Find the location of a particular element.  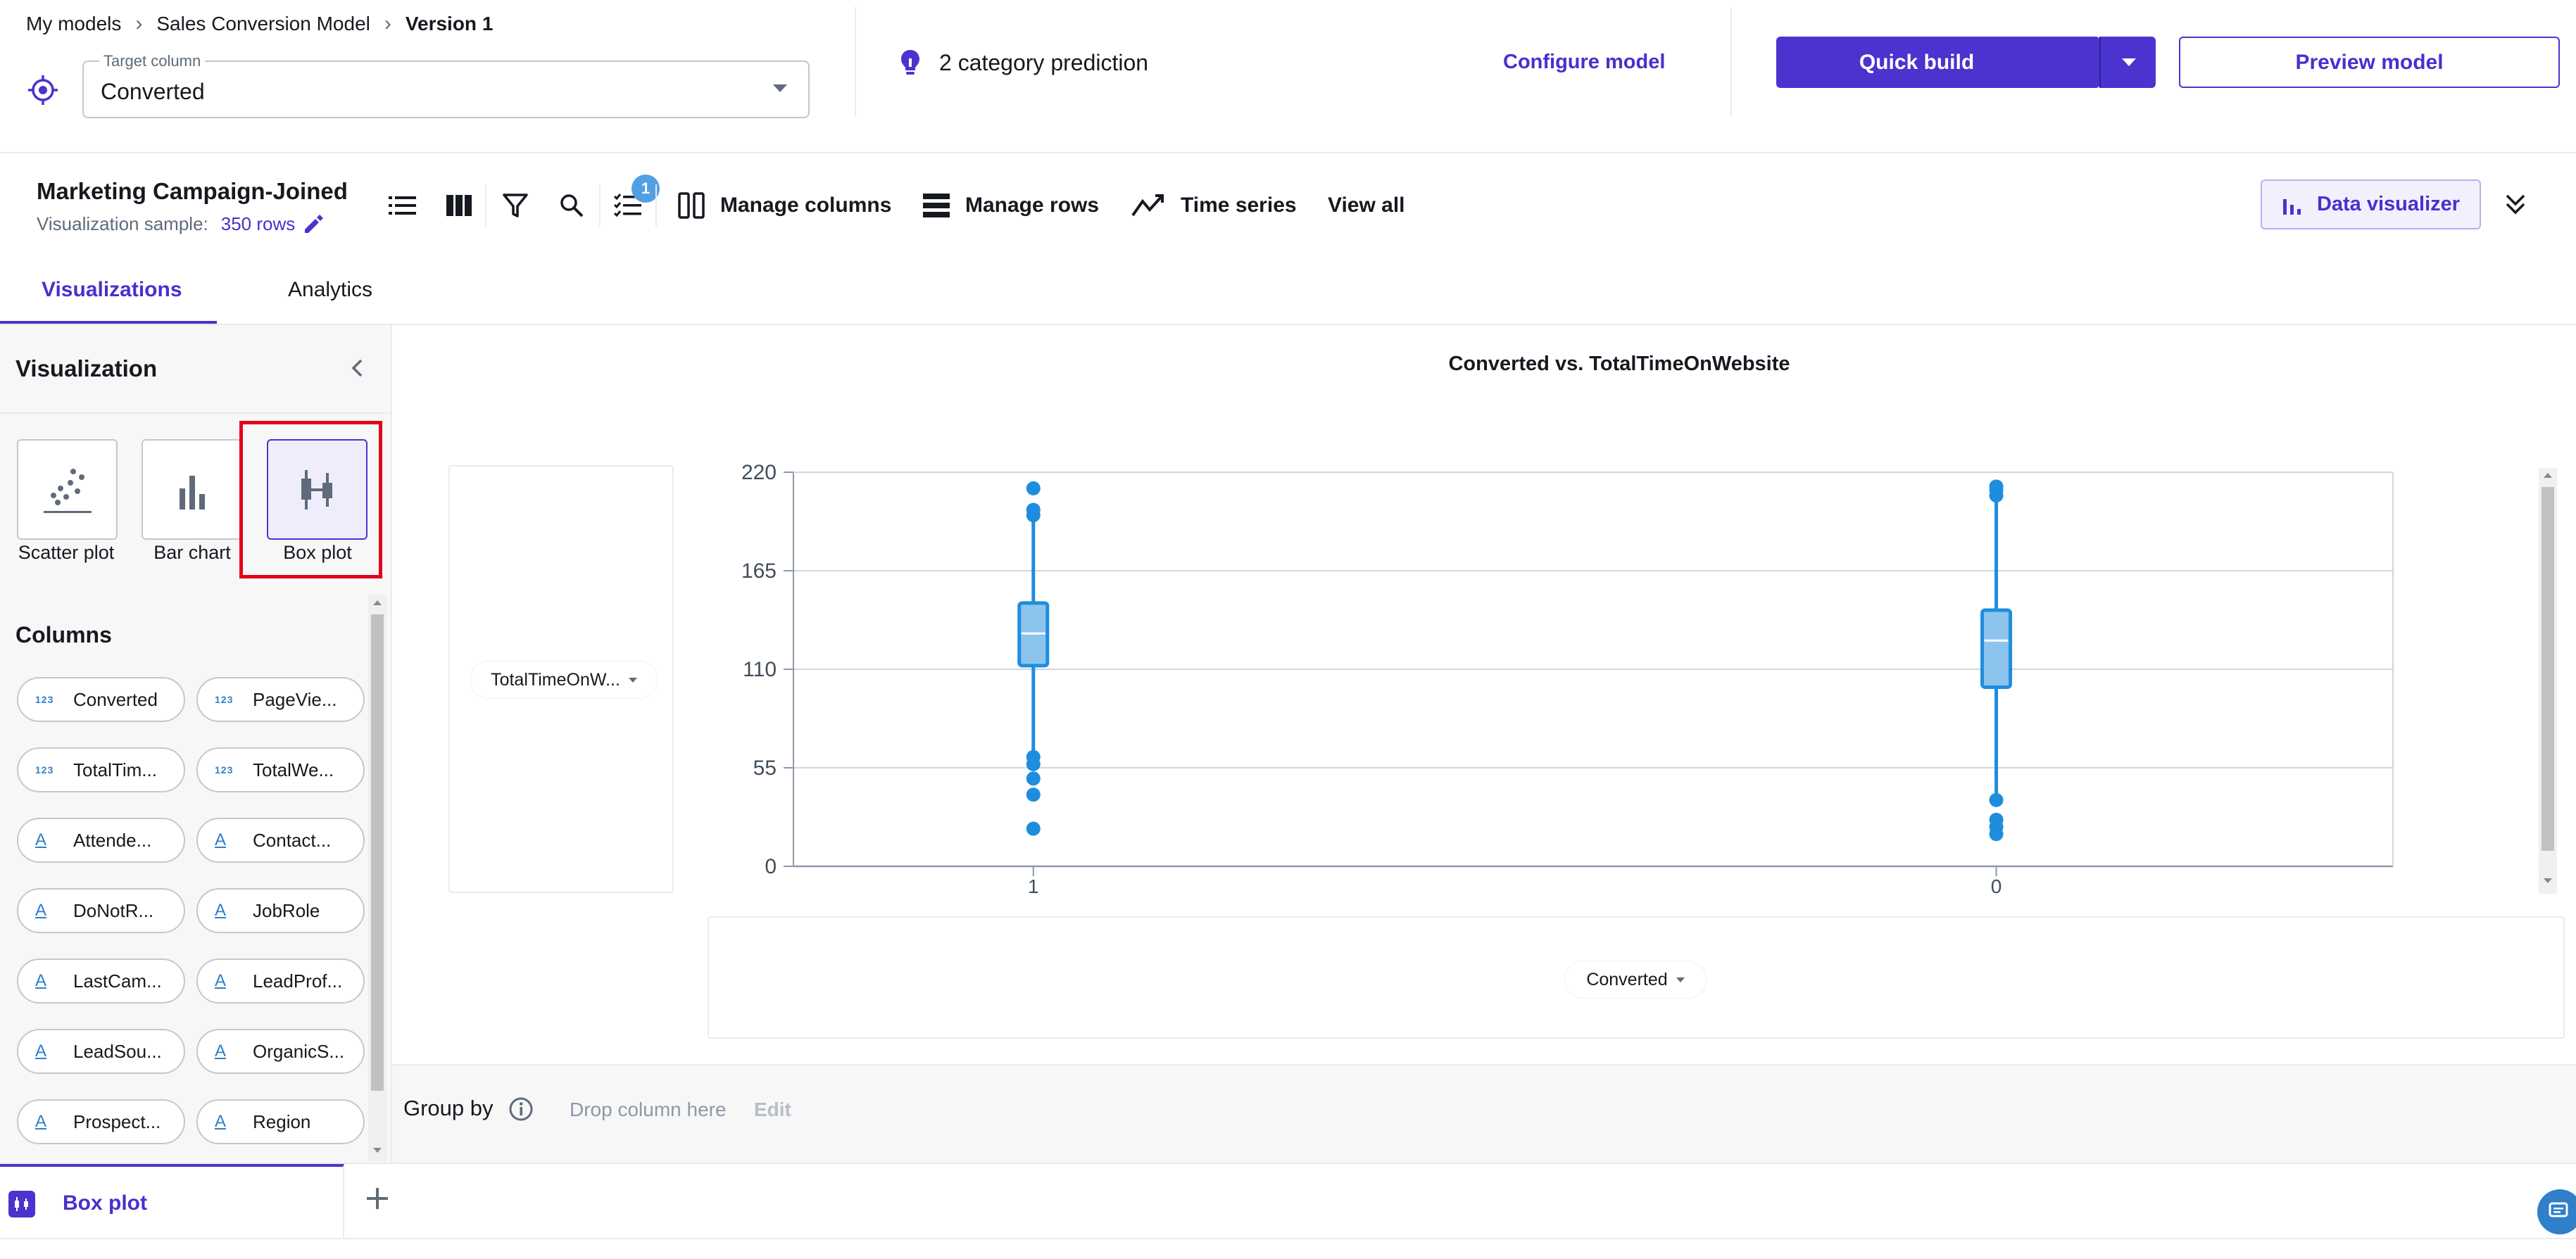

columns-title: Columns is located at coordinates (64, 634).